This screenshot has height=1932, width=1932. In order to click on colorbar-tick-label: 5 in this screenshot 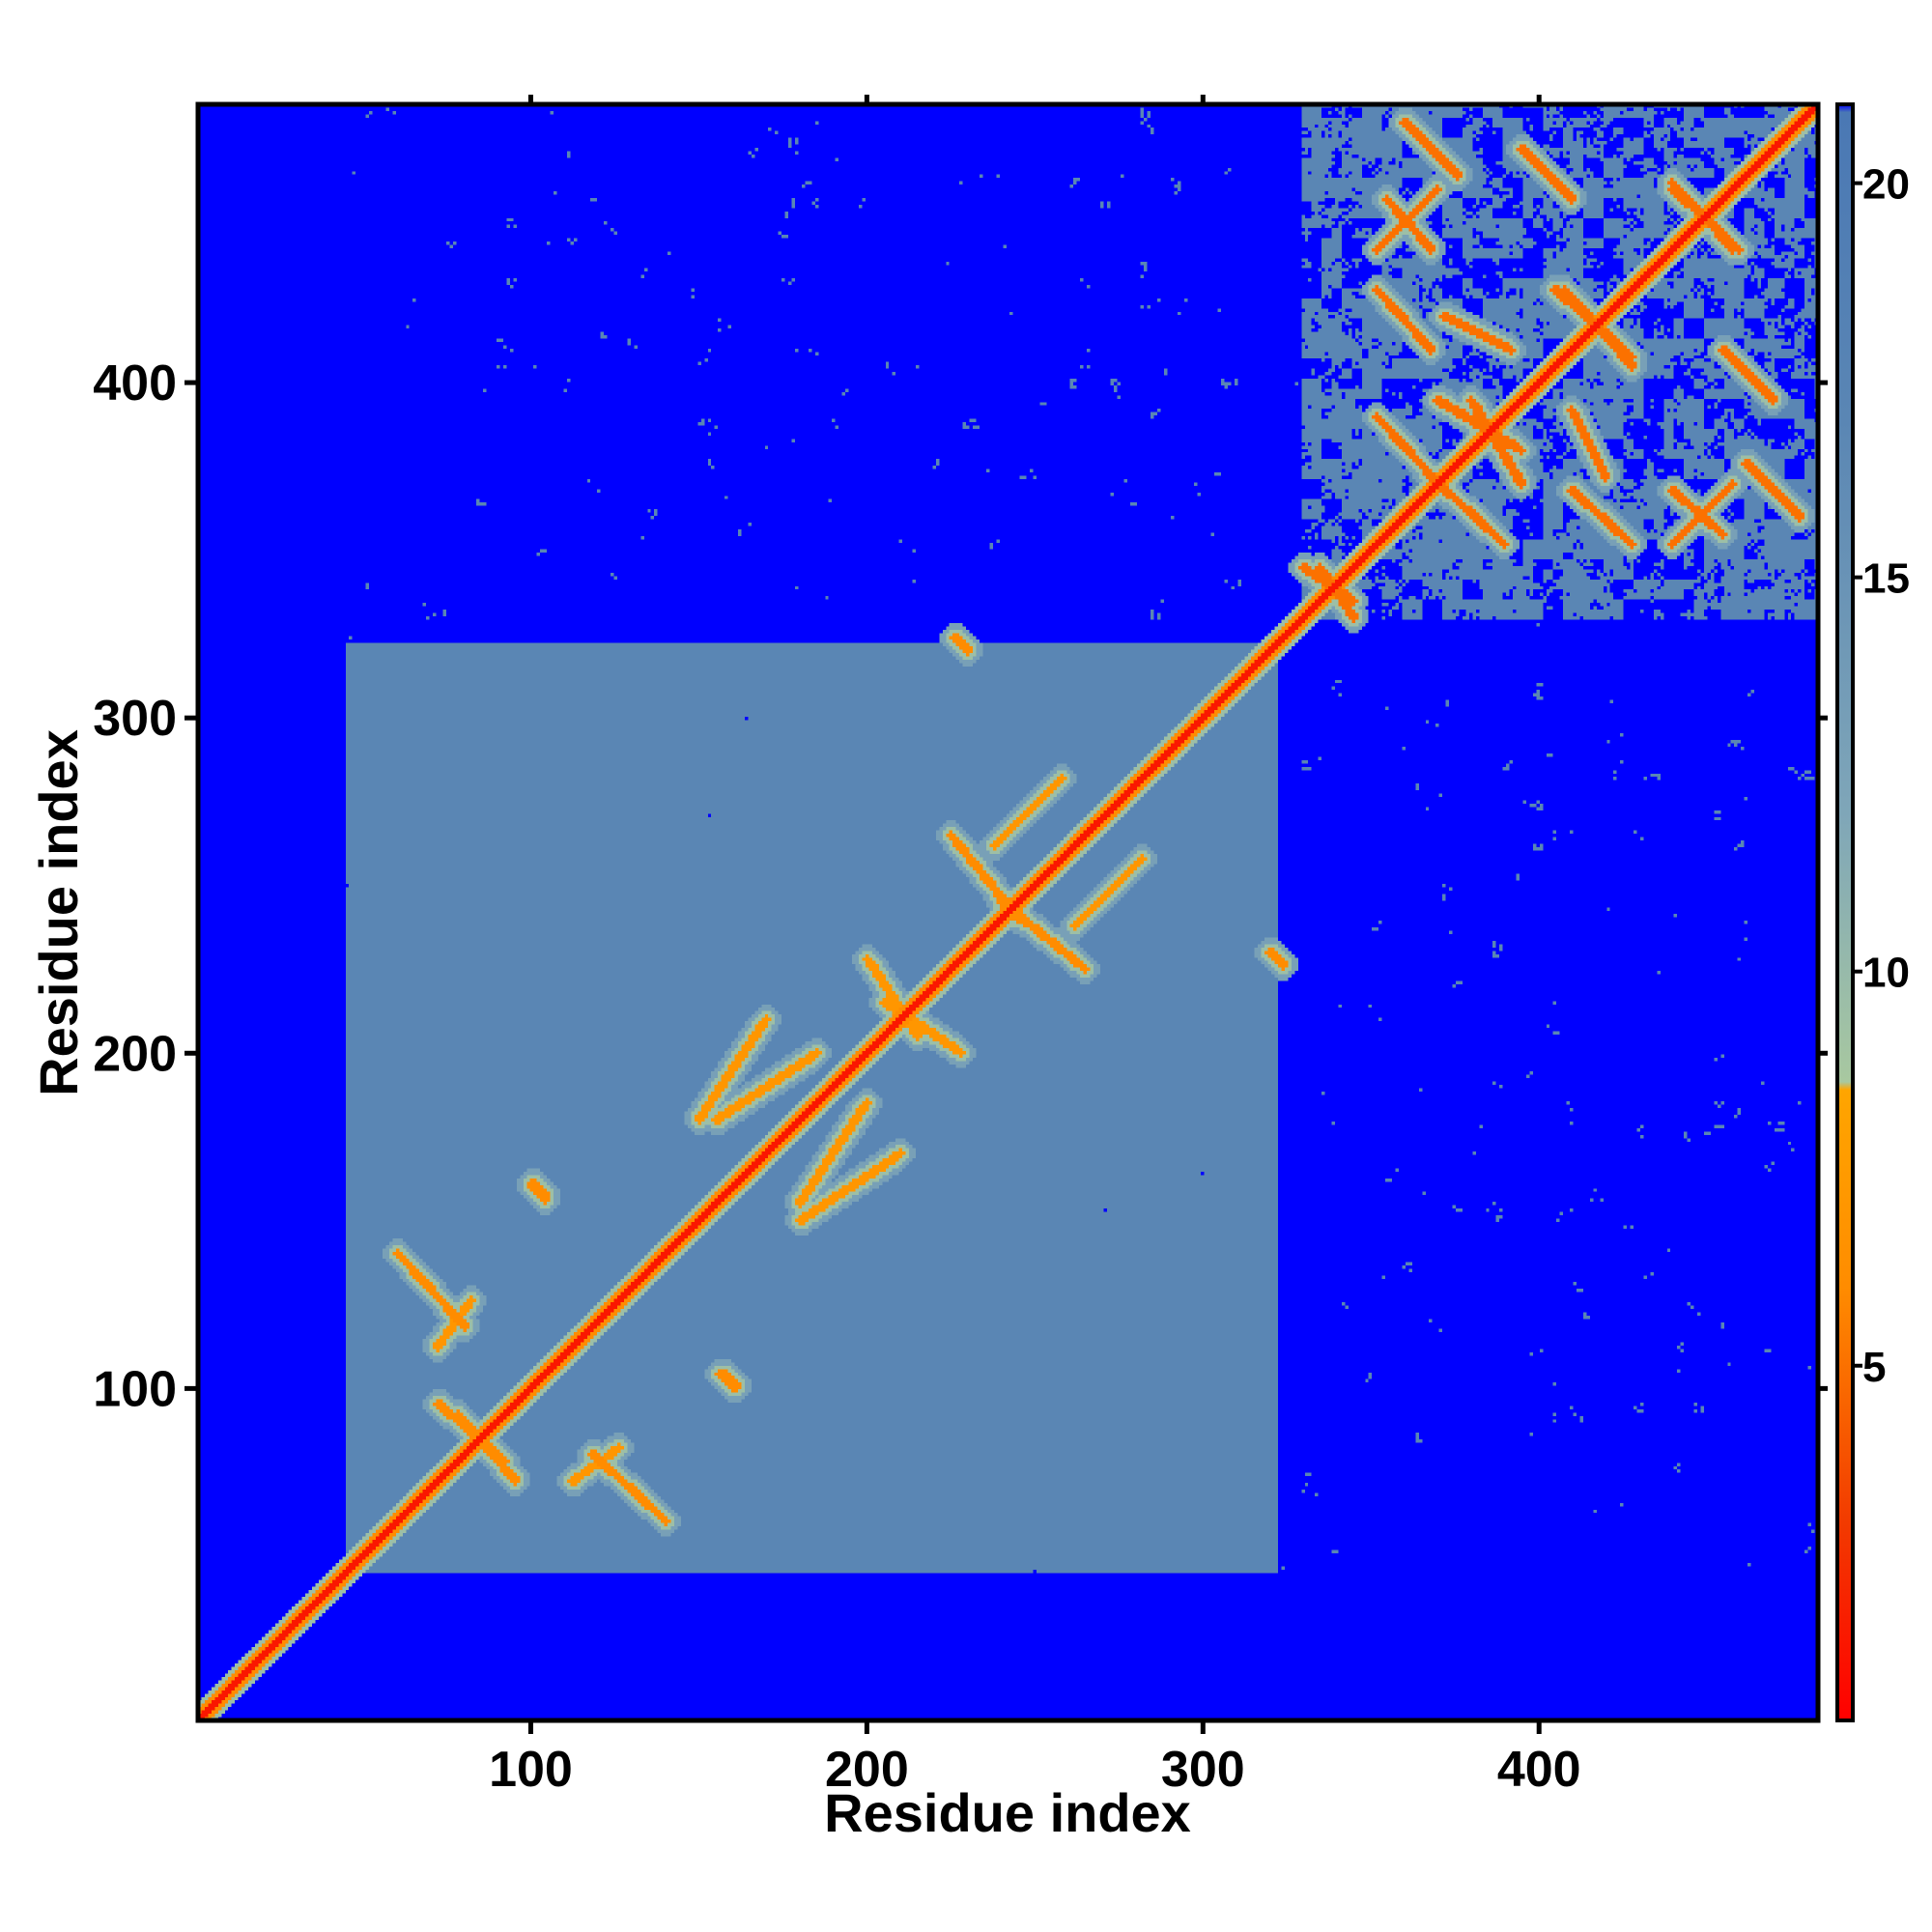, I will do `click(1874, 1367)`.